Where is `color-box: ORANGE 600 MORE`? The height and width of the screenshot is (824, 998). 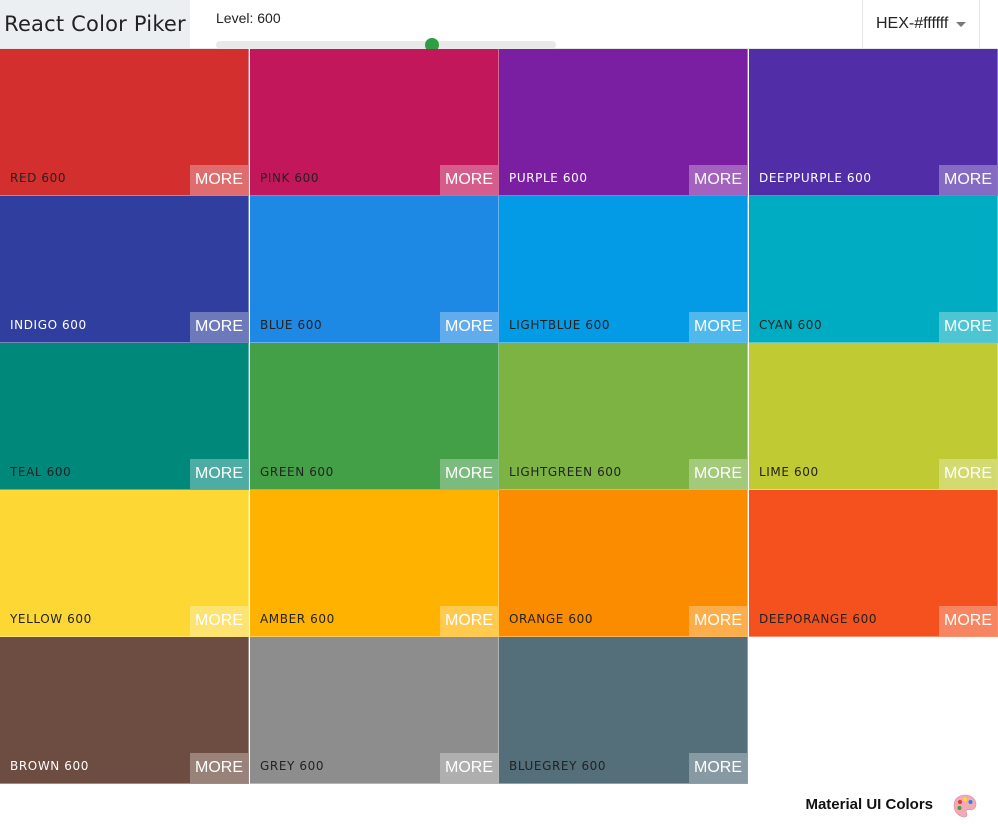 color-box: ORANGE 600 MORE is located at coordinates (623, 563).